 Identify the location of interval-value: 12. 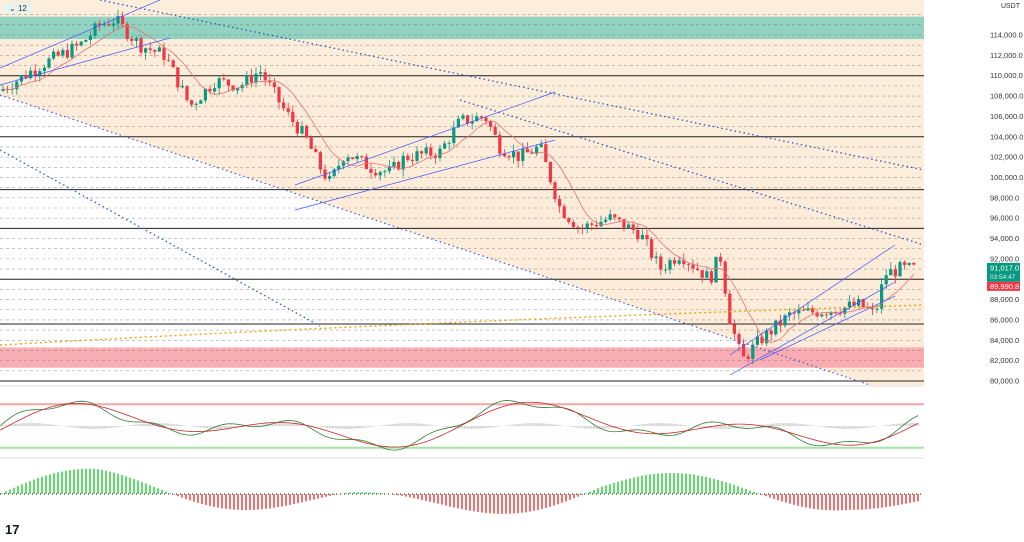
(22, 8).